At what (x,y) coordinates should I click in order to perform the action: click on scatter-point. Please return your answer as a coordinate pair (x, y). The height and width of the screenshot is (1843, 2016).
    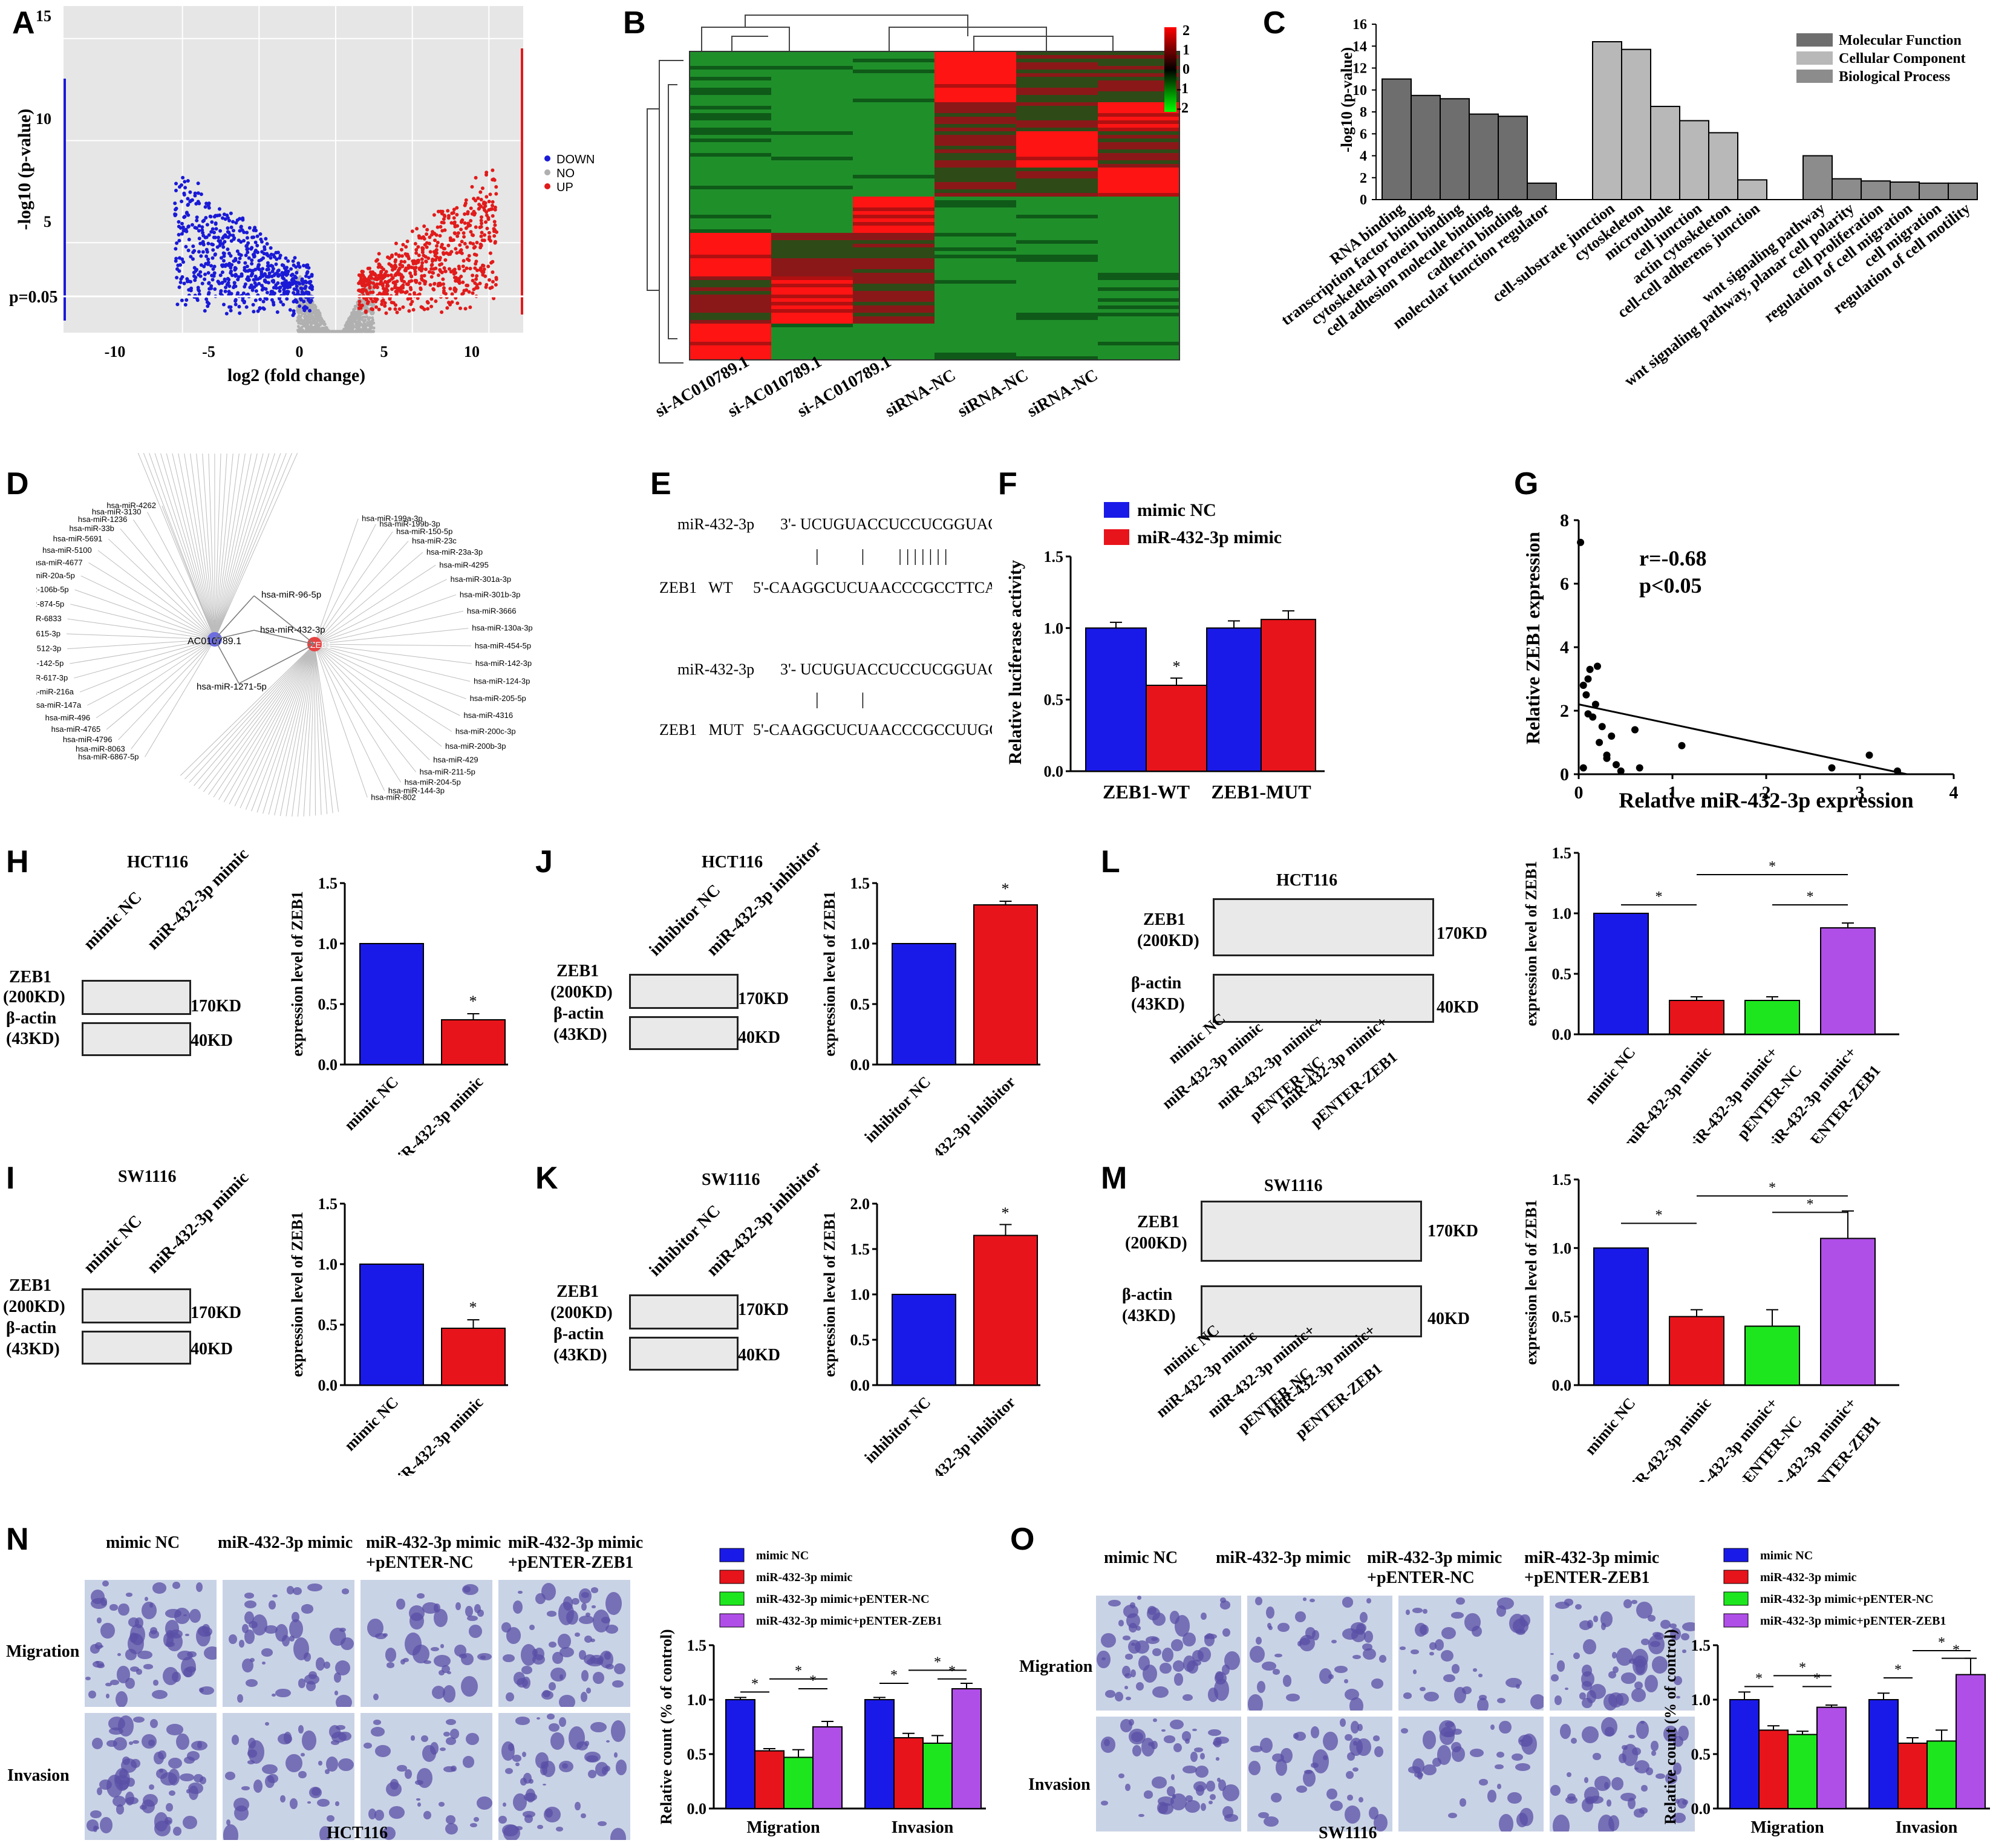
    Looking at the image, I should click on (1583, 686).